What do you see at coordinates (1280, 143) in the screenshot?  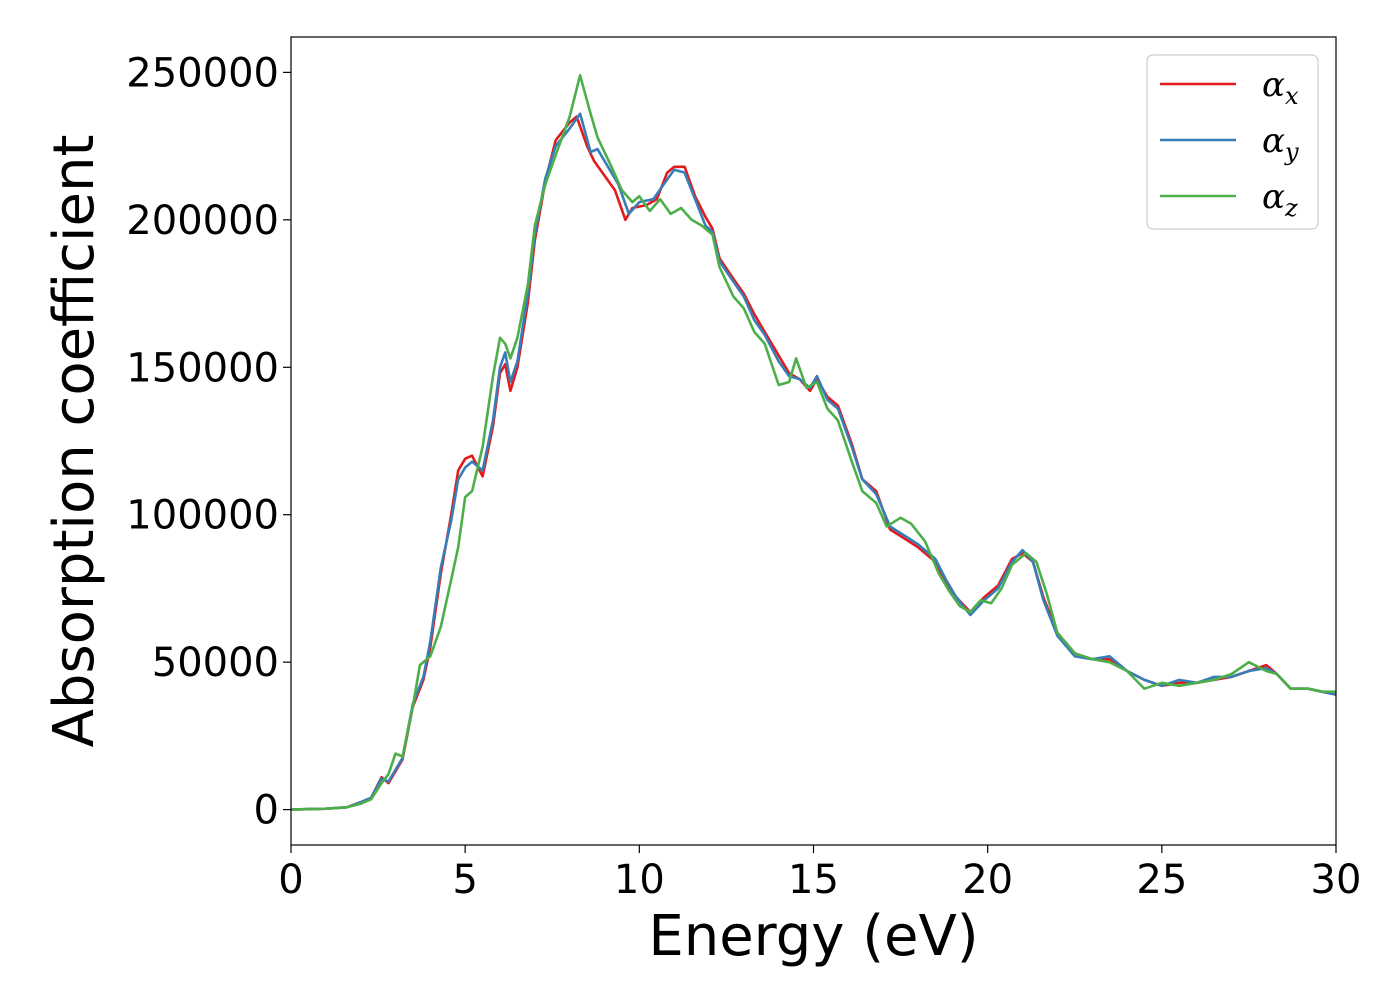 I see `legend-label-y: αy` at bounding box center [1280, 143].